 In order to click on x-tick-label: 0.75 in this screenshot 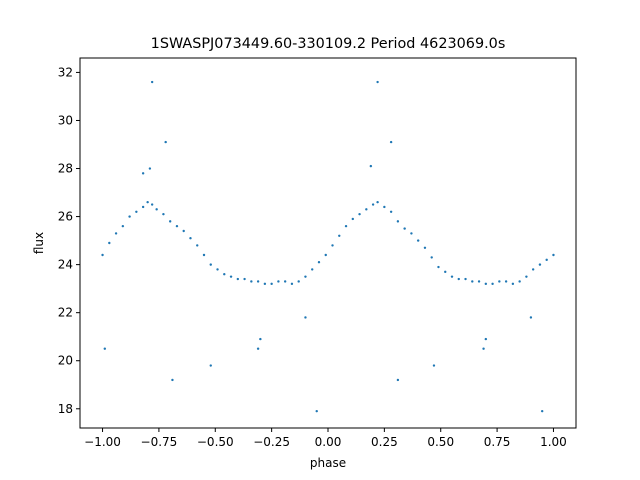, I will do `click(497, 442)`.